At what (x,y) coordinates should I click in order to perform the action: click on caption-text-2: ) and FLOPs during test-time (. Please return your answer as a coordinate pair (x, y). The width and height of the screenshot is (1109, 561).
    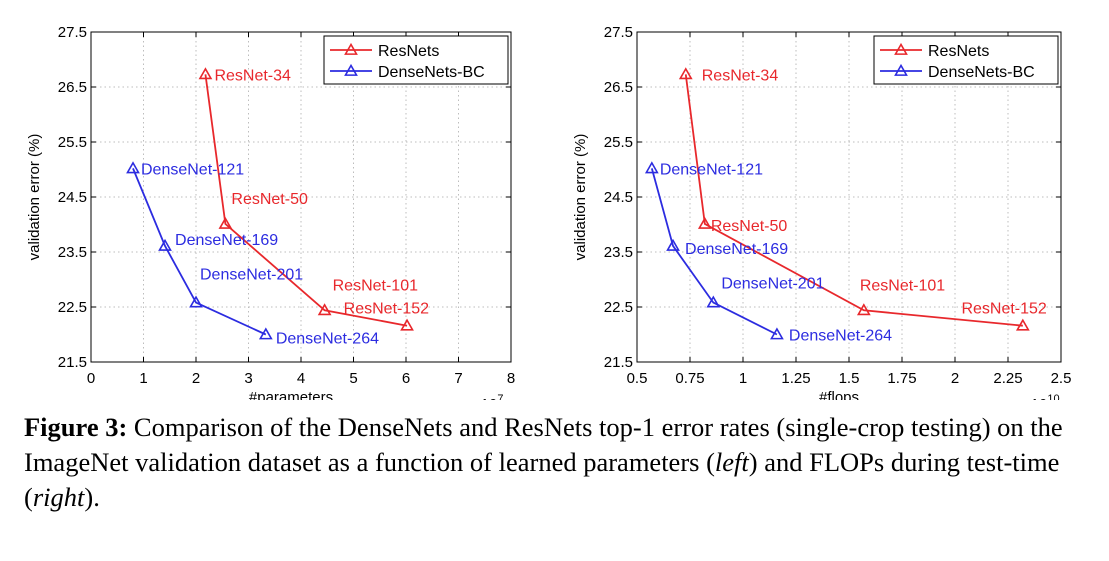
    Looking at the image, I should click on (542, 479).